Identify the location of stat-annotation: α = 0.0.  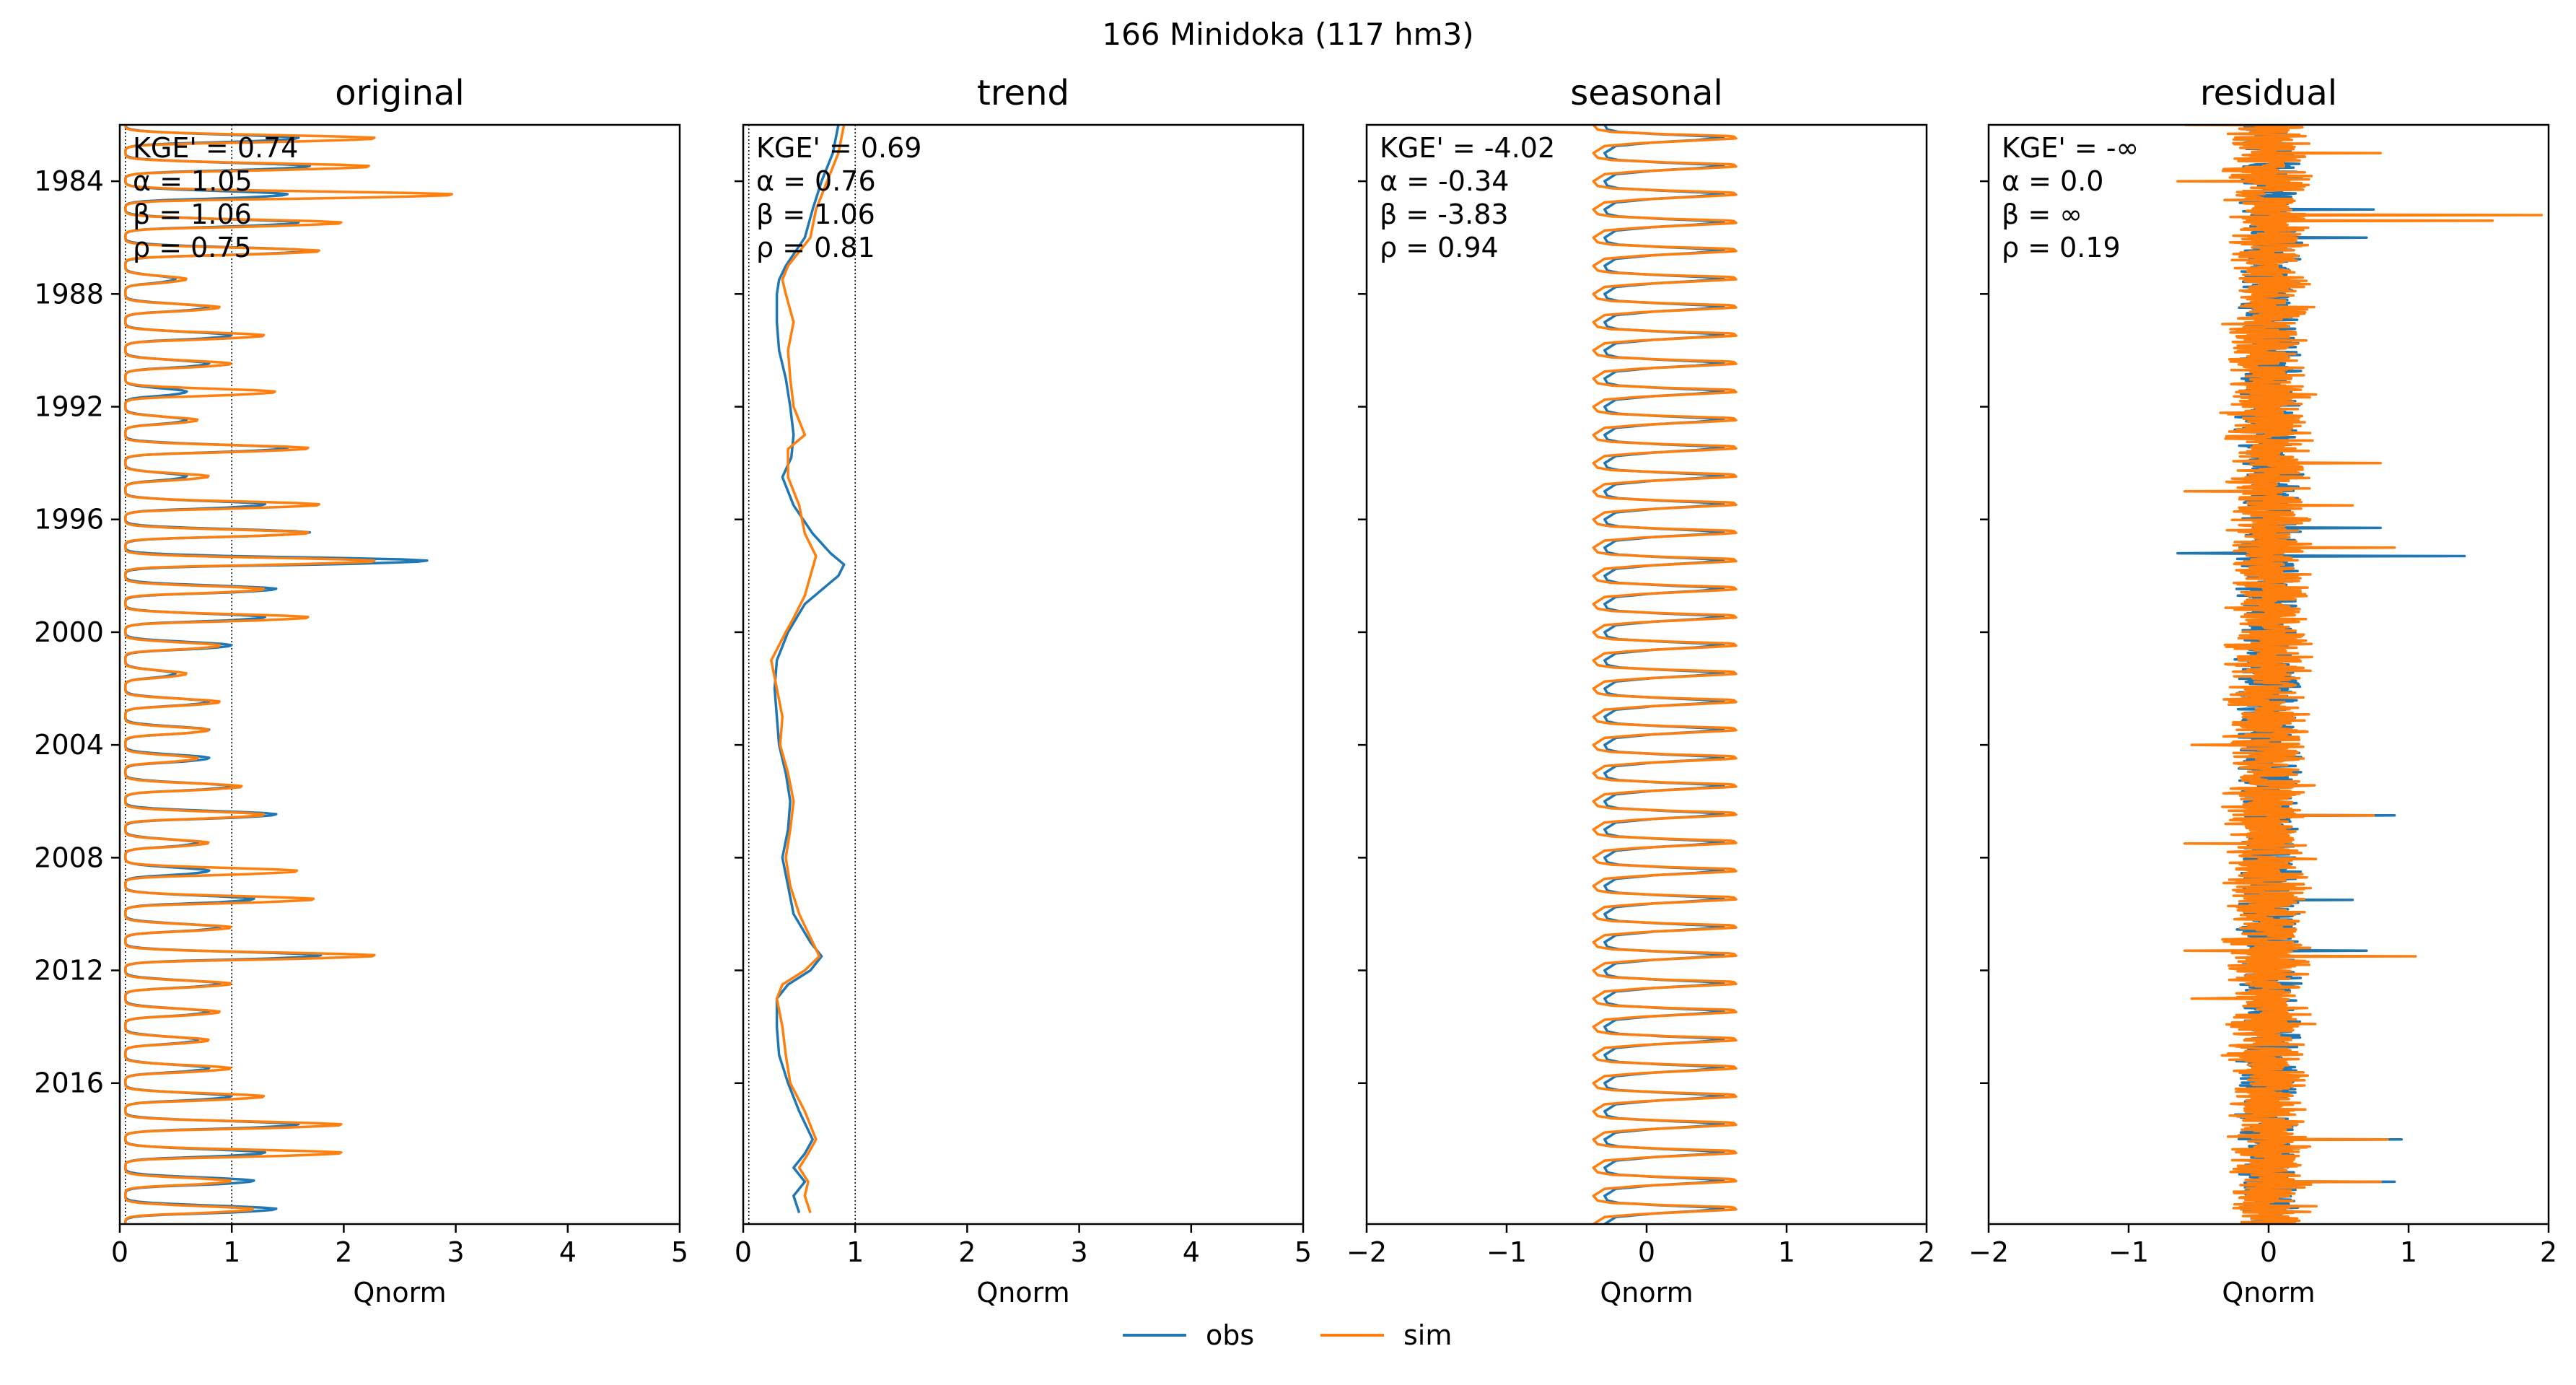
(2052, 181).